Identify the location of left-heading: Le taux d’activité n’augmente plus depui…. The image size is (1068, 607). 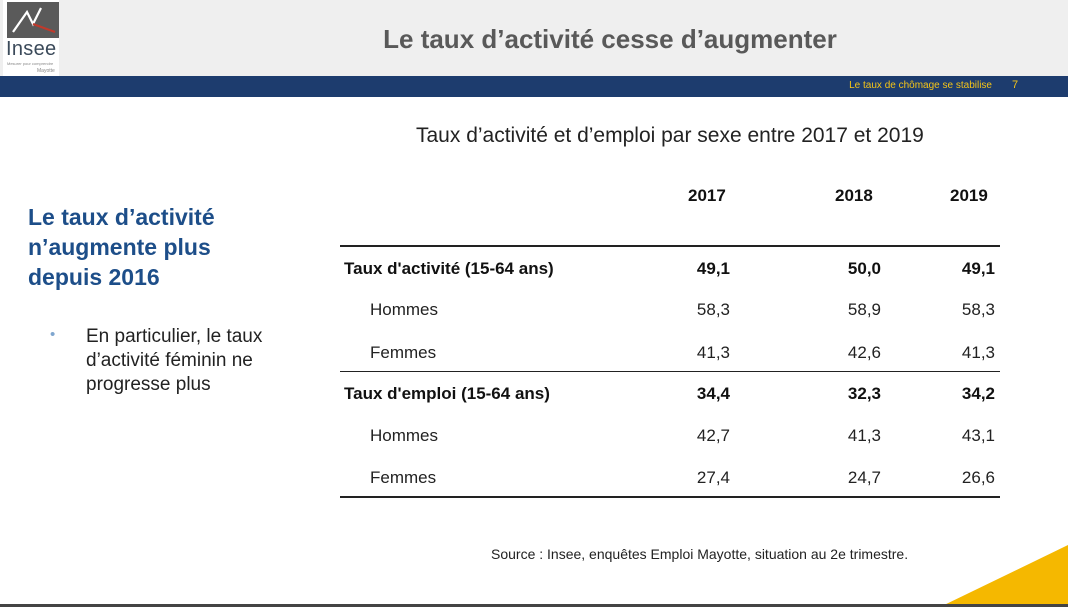
(121, 247).